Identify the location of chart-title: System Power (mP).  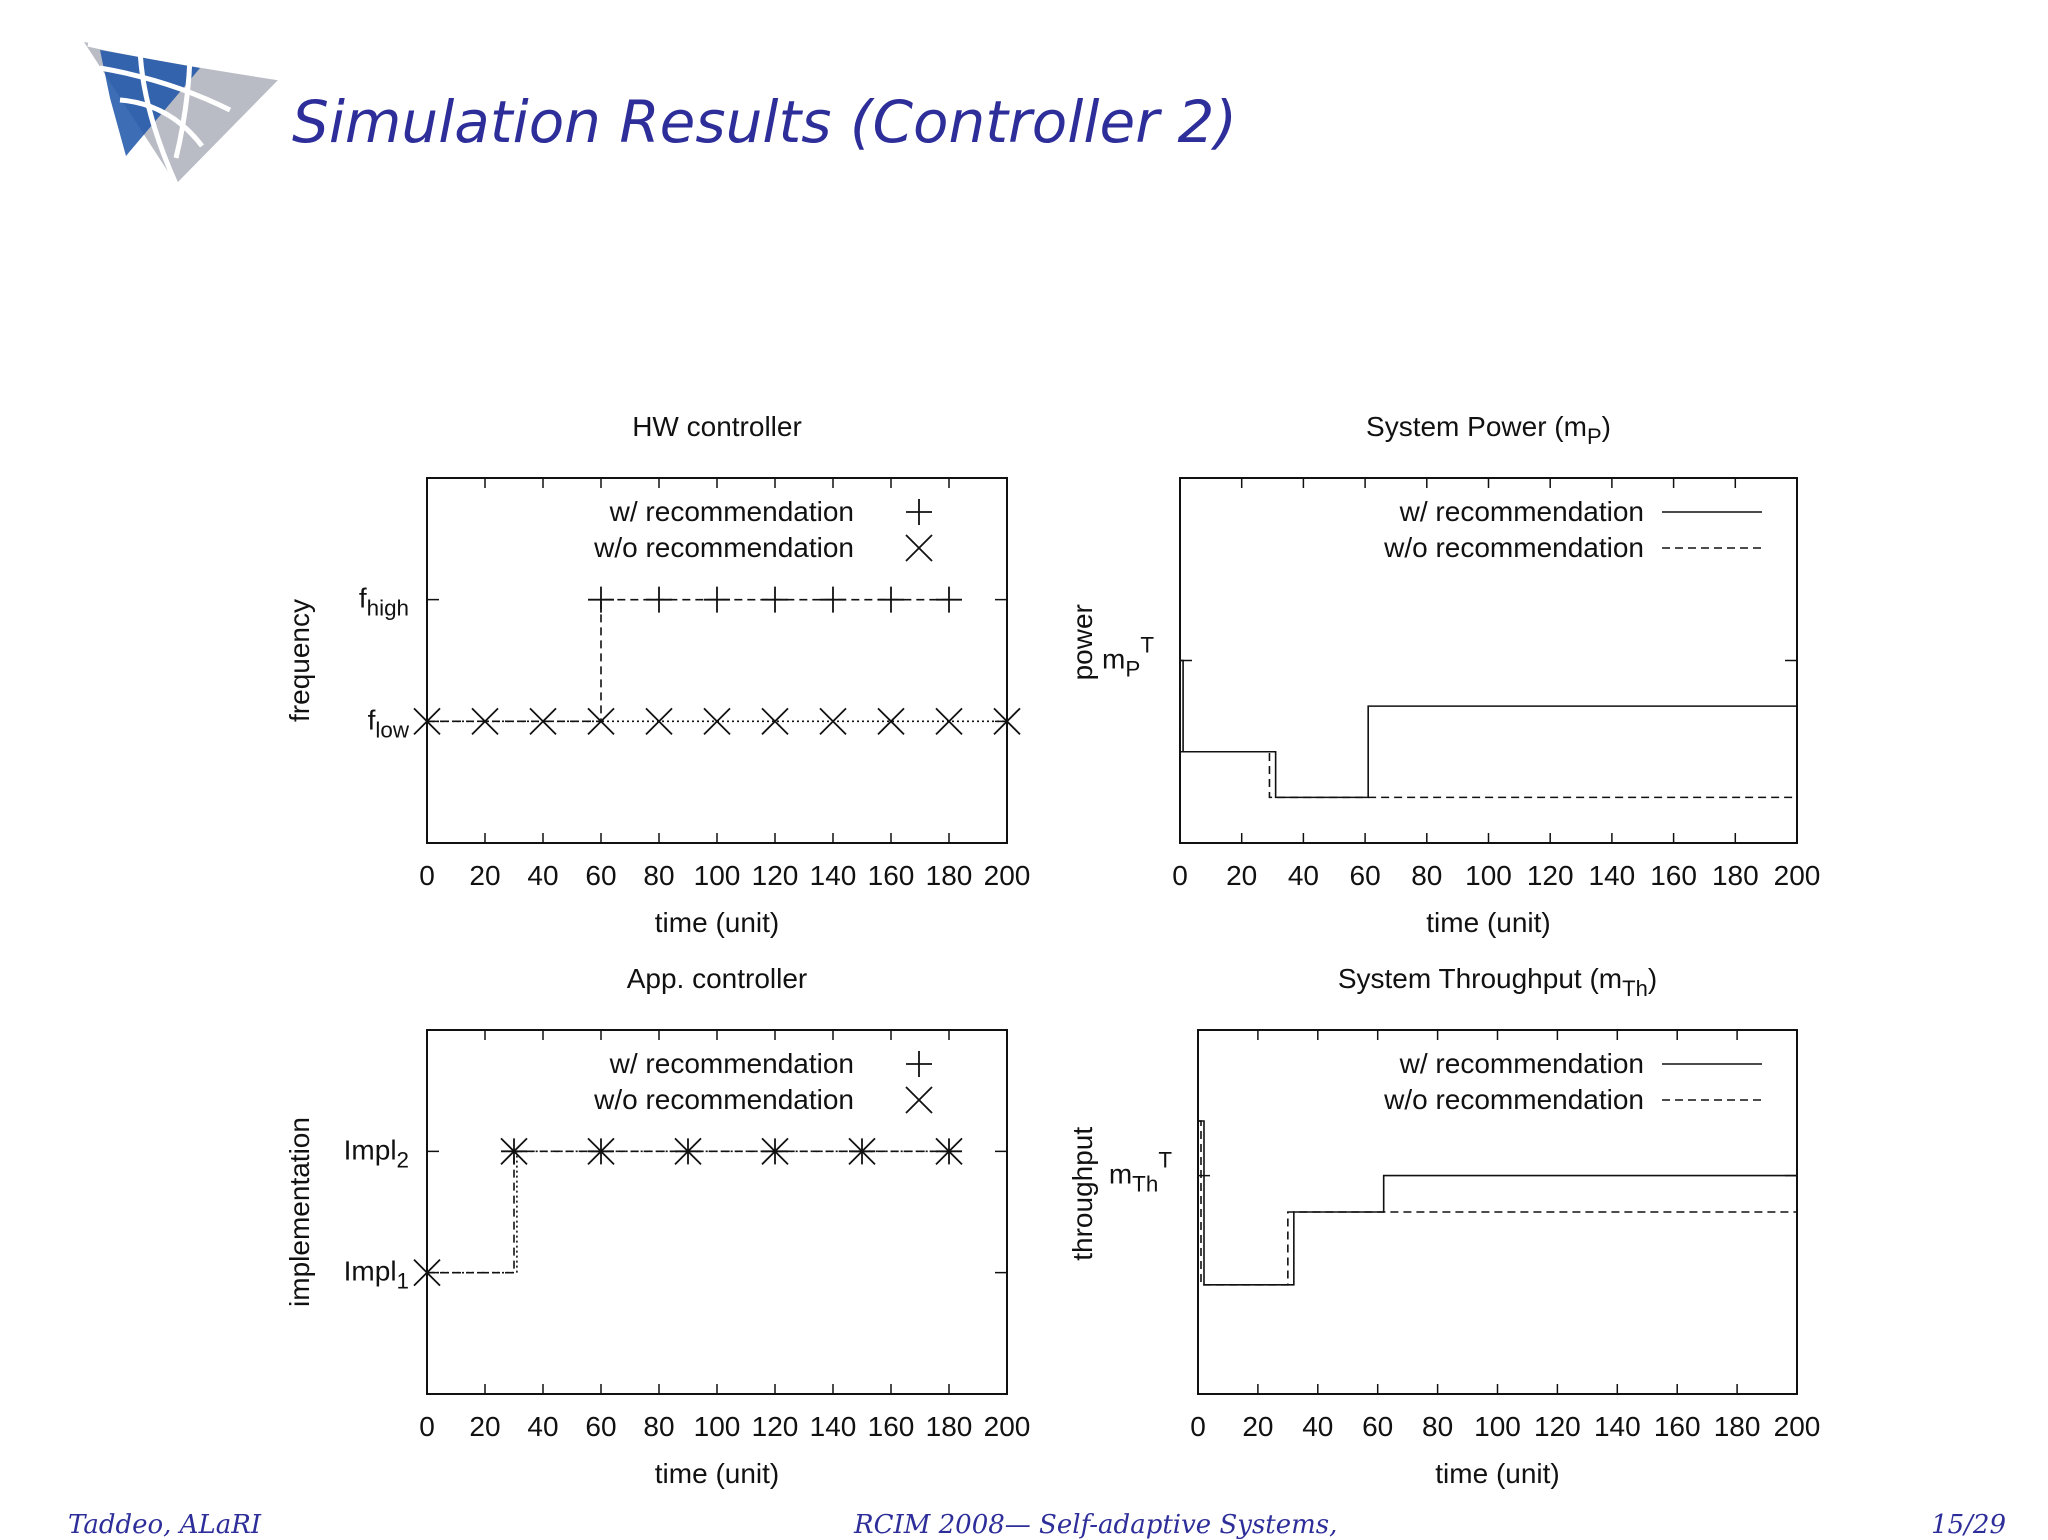
(1488, 430).